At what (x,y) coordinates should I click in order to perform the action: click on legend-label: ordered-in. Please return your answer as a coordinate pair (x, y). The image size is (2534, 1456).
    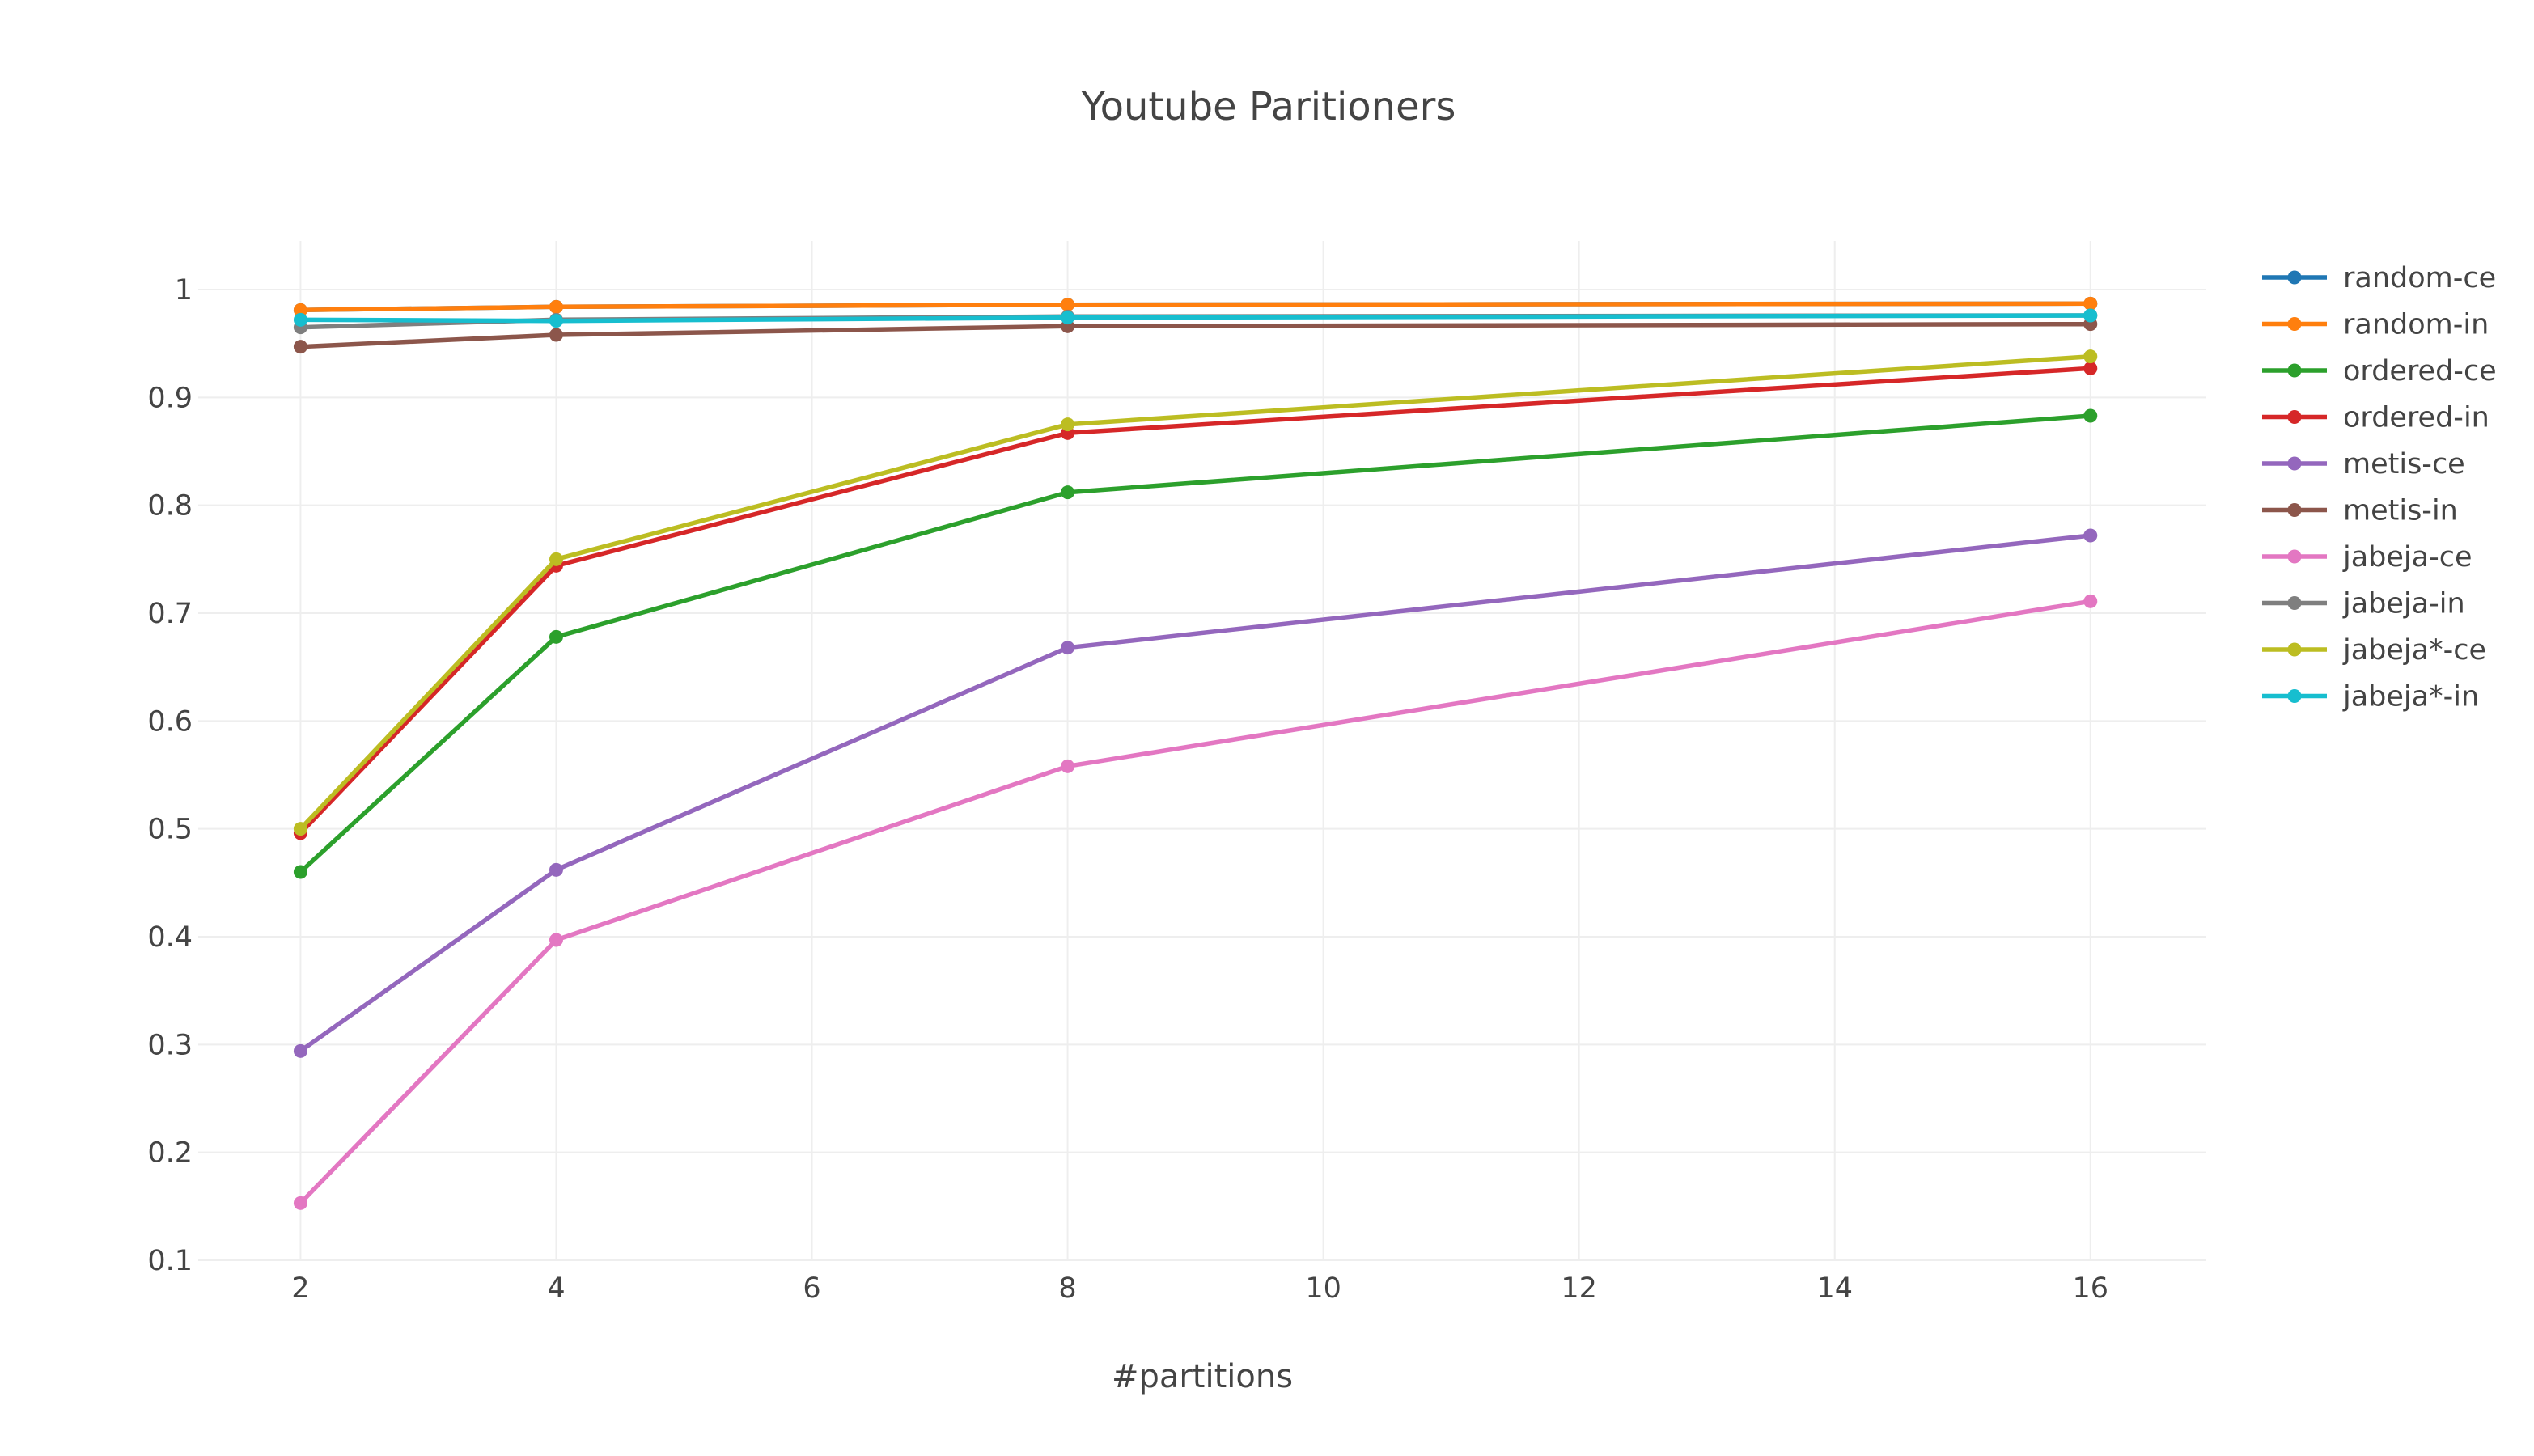
    Looking at the image, I should click on (2416, 418).